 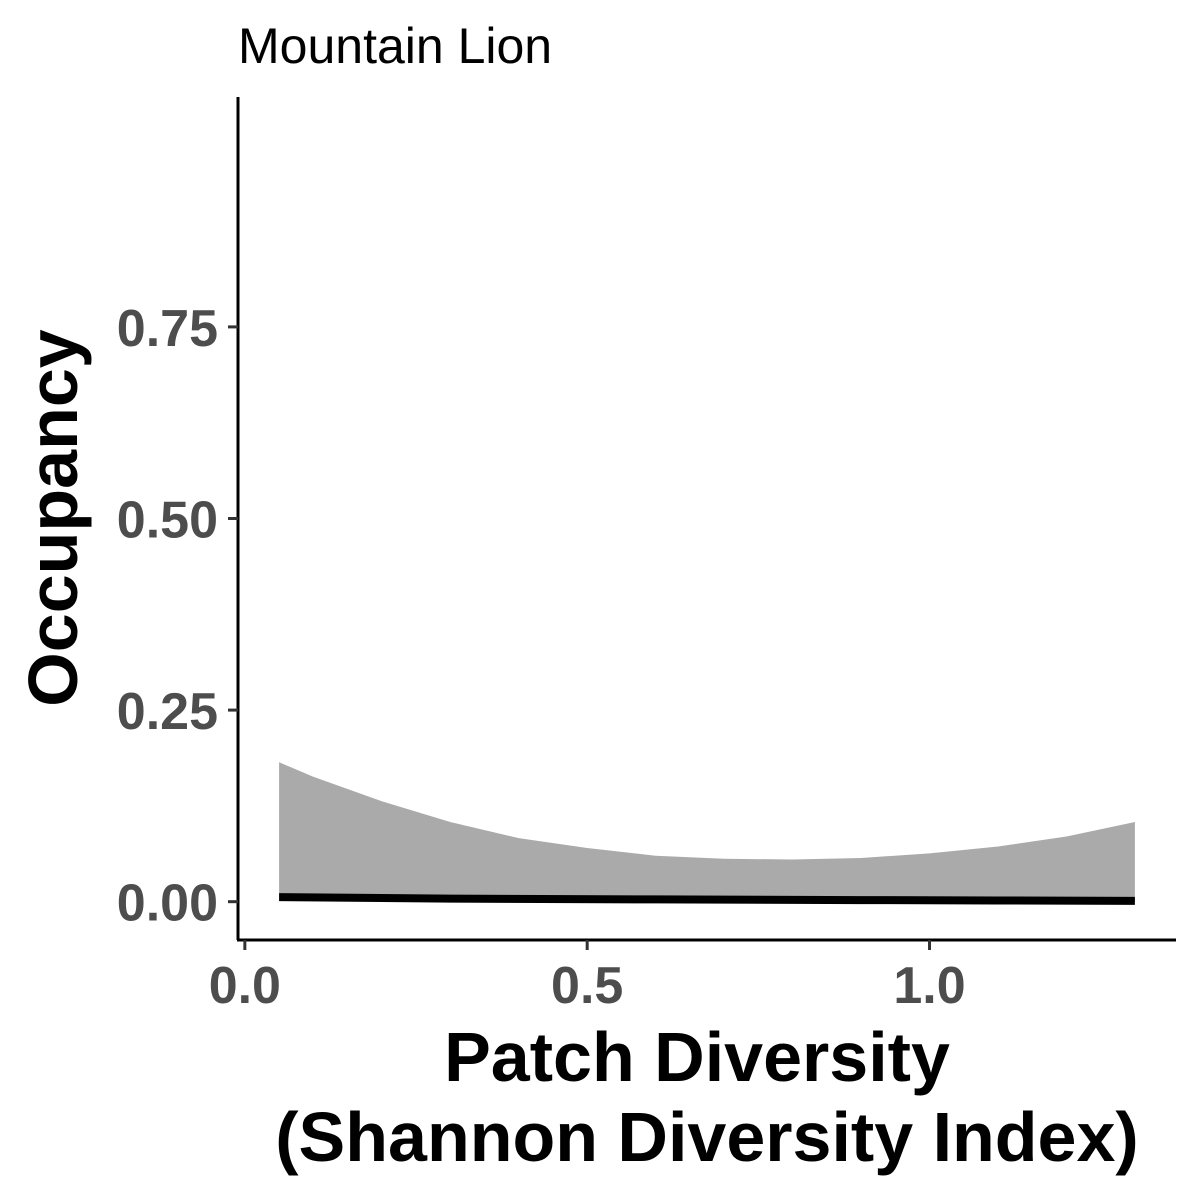 I want to click on x-axis-title-line-2: (Shannon Diversity Index), so click(x=706, y=1137).